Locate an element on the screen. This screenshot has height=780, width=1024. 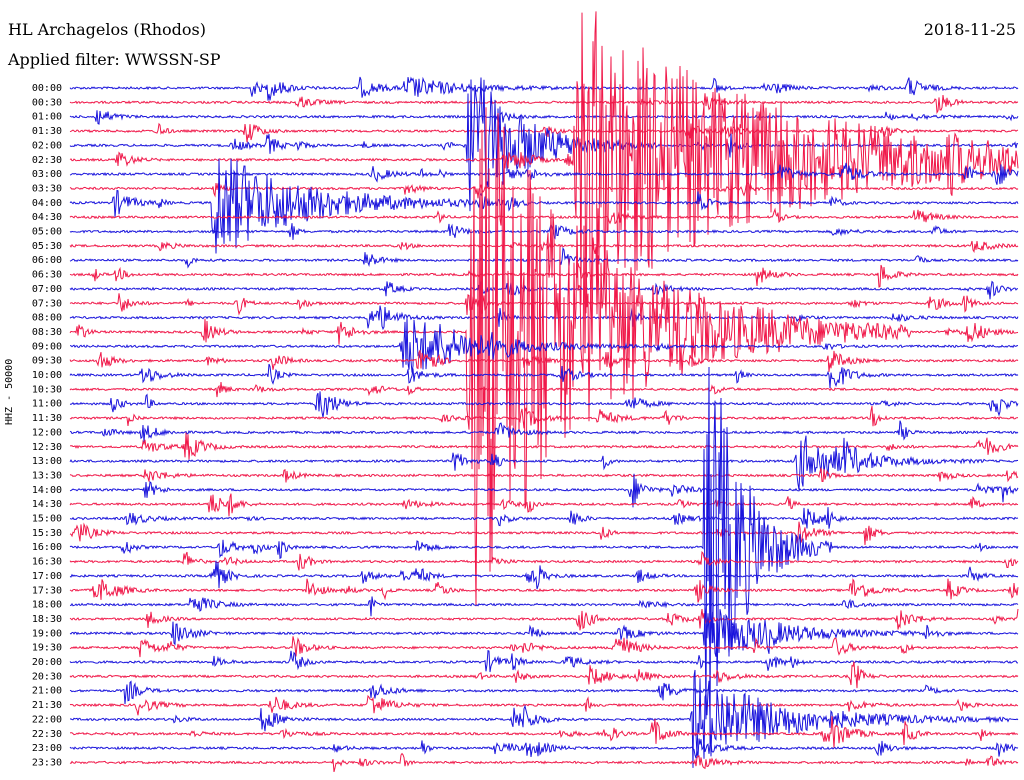
tick-label: 00:00 is located at coordinates (47, 88).